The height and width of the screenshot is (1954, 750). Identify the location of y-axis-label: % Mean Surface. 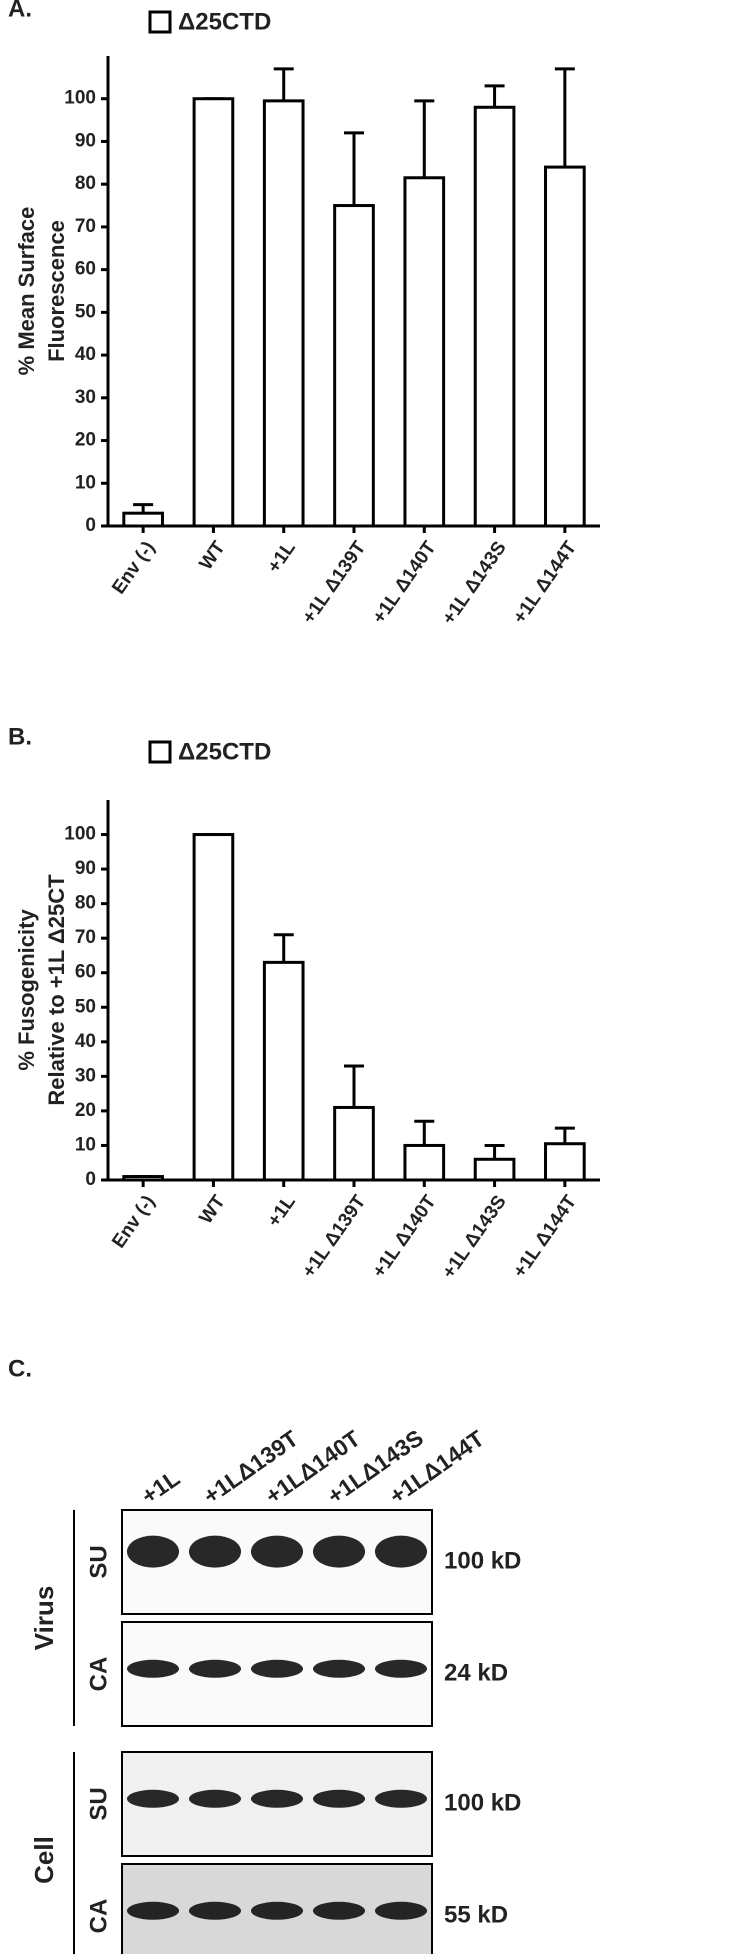
(26, 291).